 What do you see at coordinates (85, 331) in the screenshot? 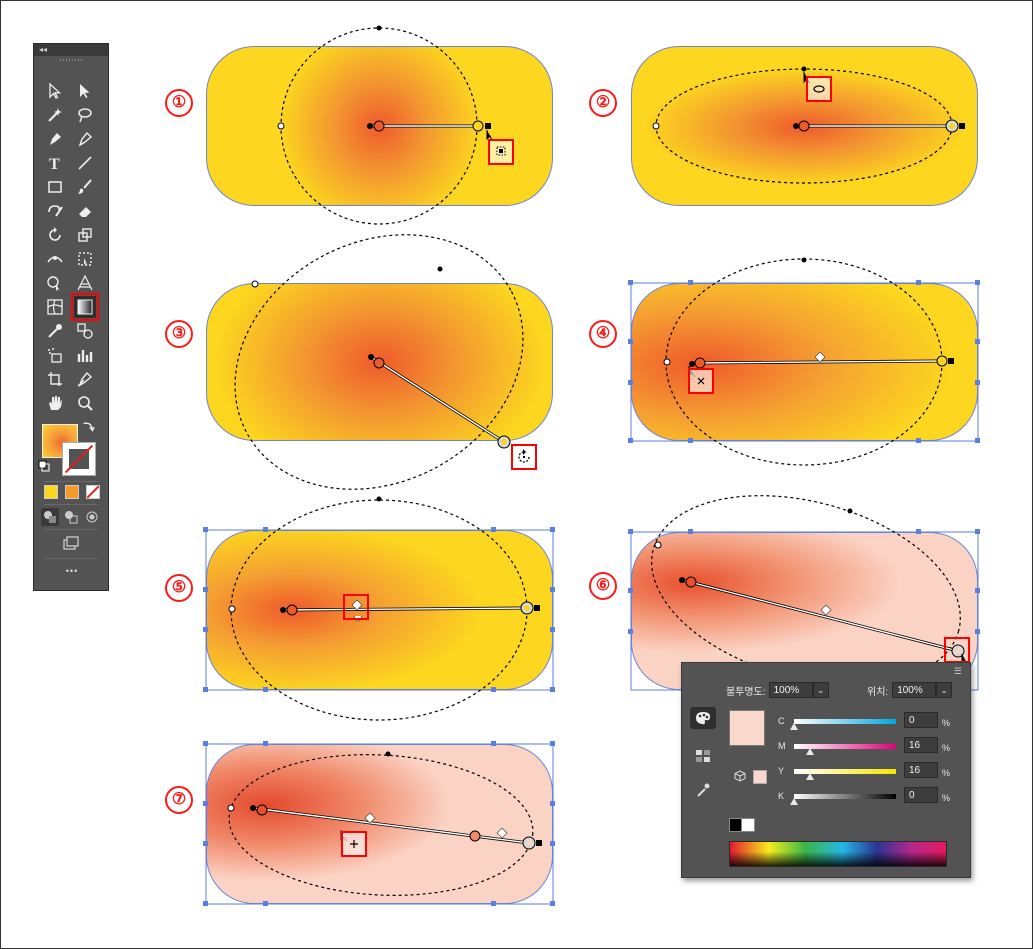
I see `blend-tool-icon` at bounding box center [85, 331].